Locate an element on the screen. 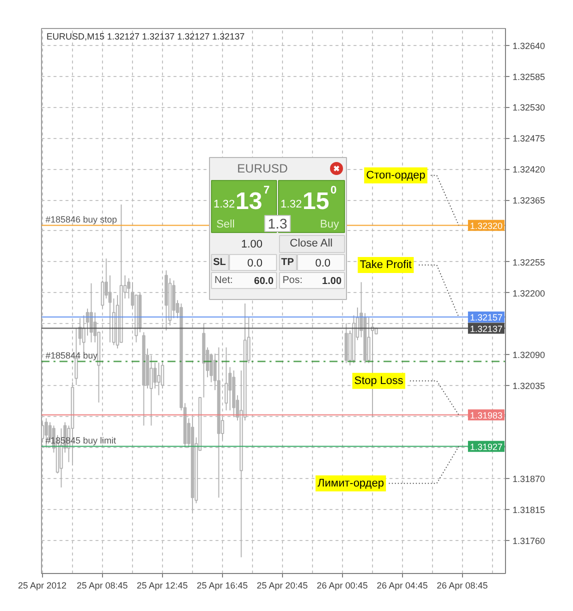 The height and width of the screenshot is (611, 573). y-tick-label: 1.31760 is located at coordinates (529, 541).